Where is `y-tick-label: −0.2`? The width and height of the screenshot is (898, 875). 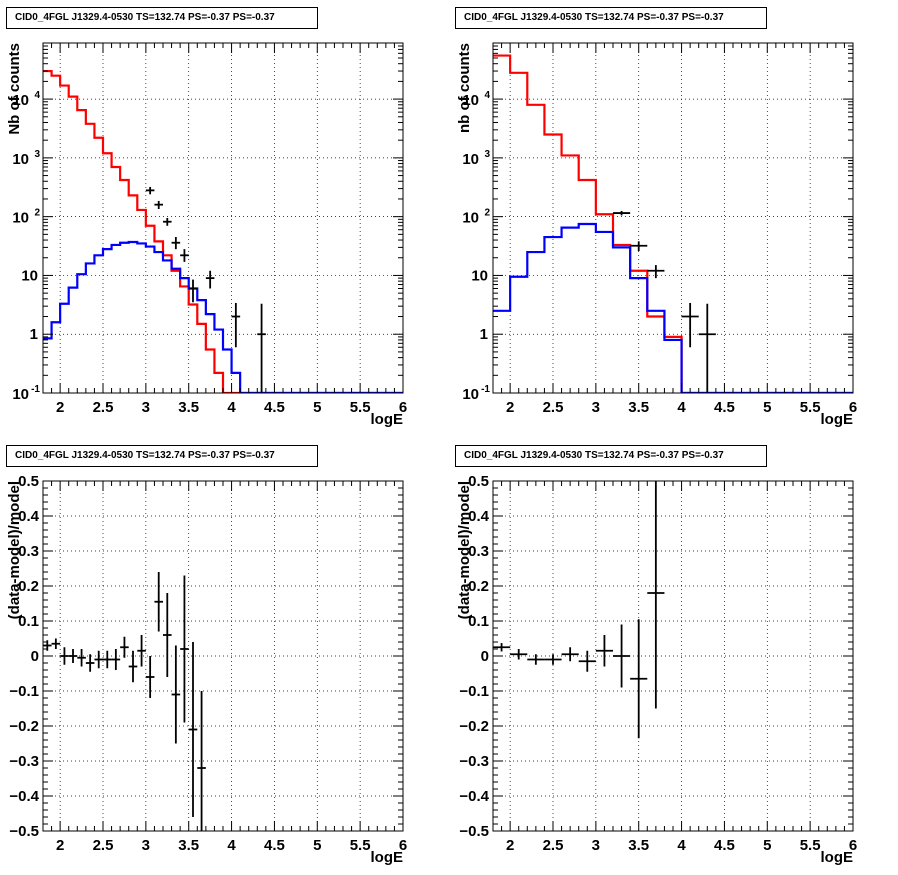 y-tick-label: −0.2 is located at coordinates (474, 726).